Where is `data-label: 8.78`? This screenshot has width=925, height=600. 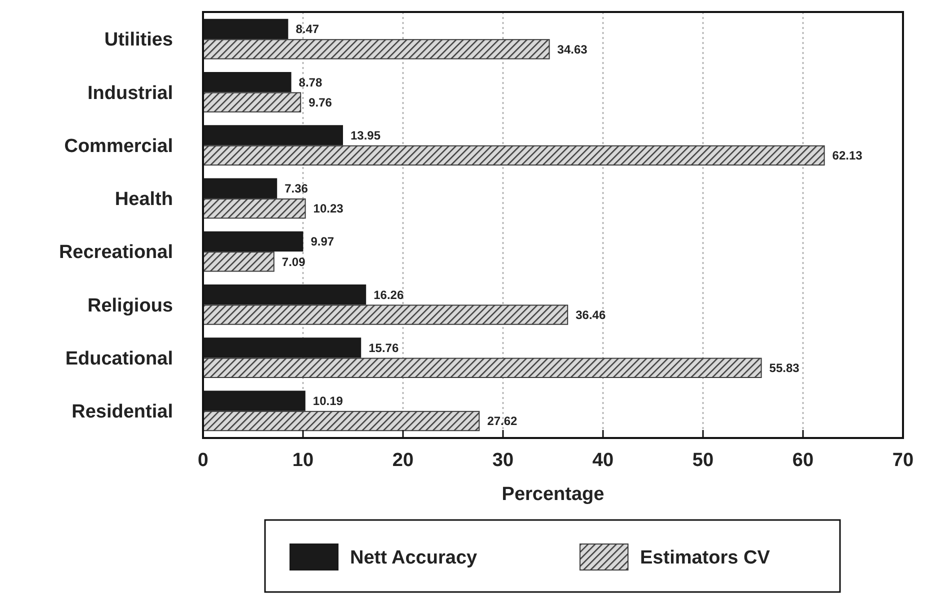 data-label: 8.78 is located at coordinates (310, 82).